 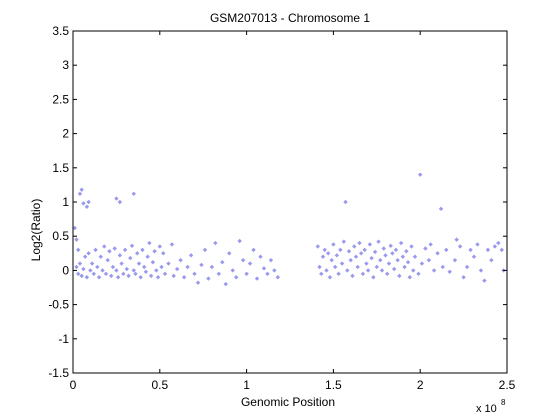 What do you see at coordinates (290, 18) in the screenshot?
I see `chart-title: GSM207013 - Chromosome 1` at bounding box center [290, 18].